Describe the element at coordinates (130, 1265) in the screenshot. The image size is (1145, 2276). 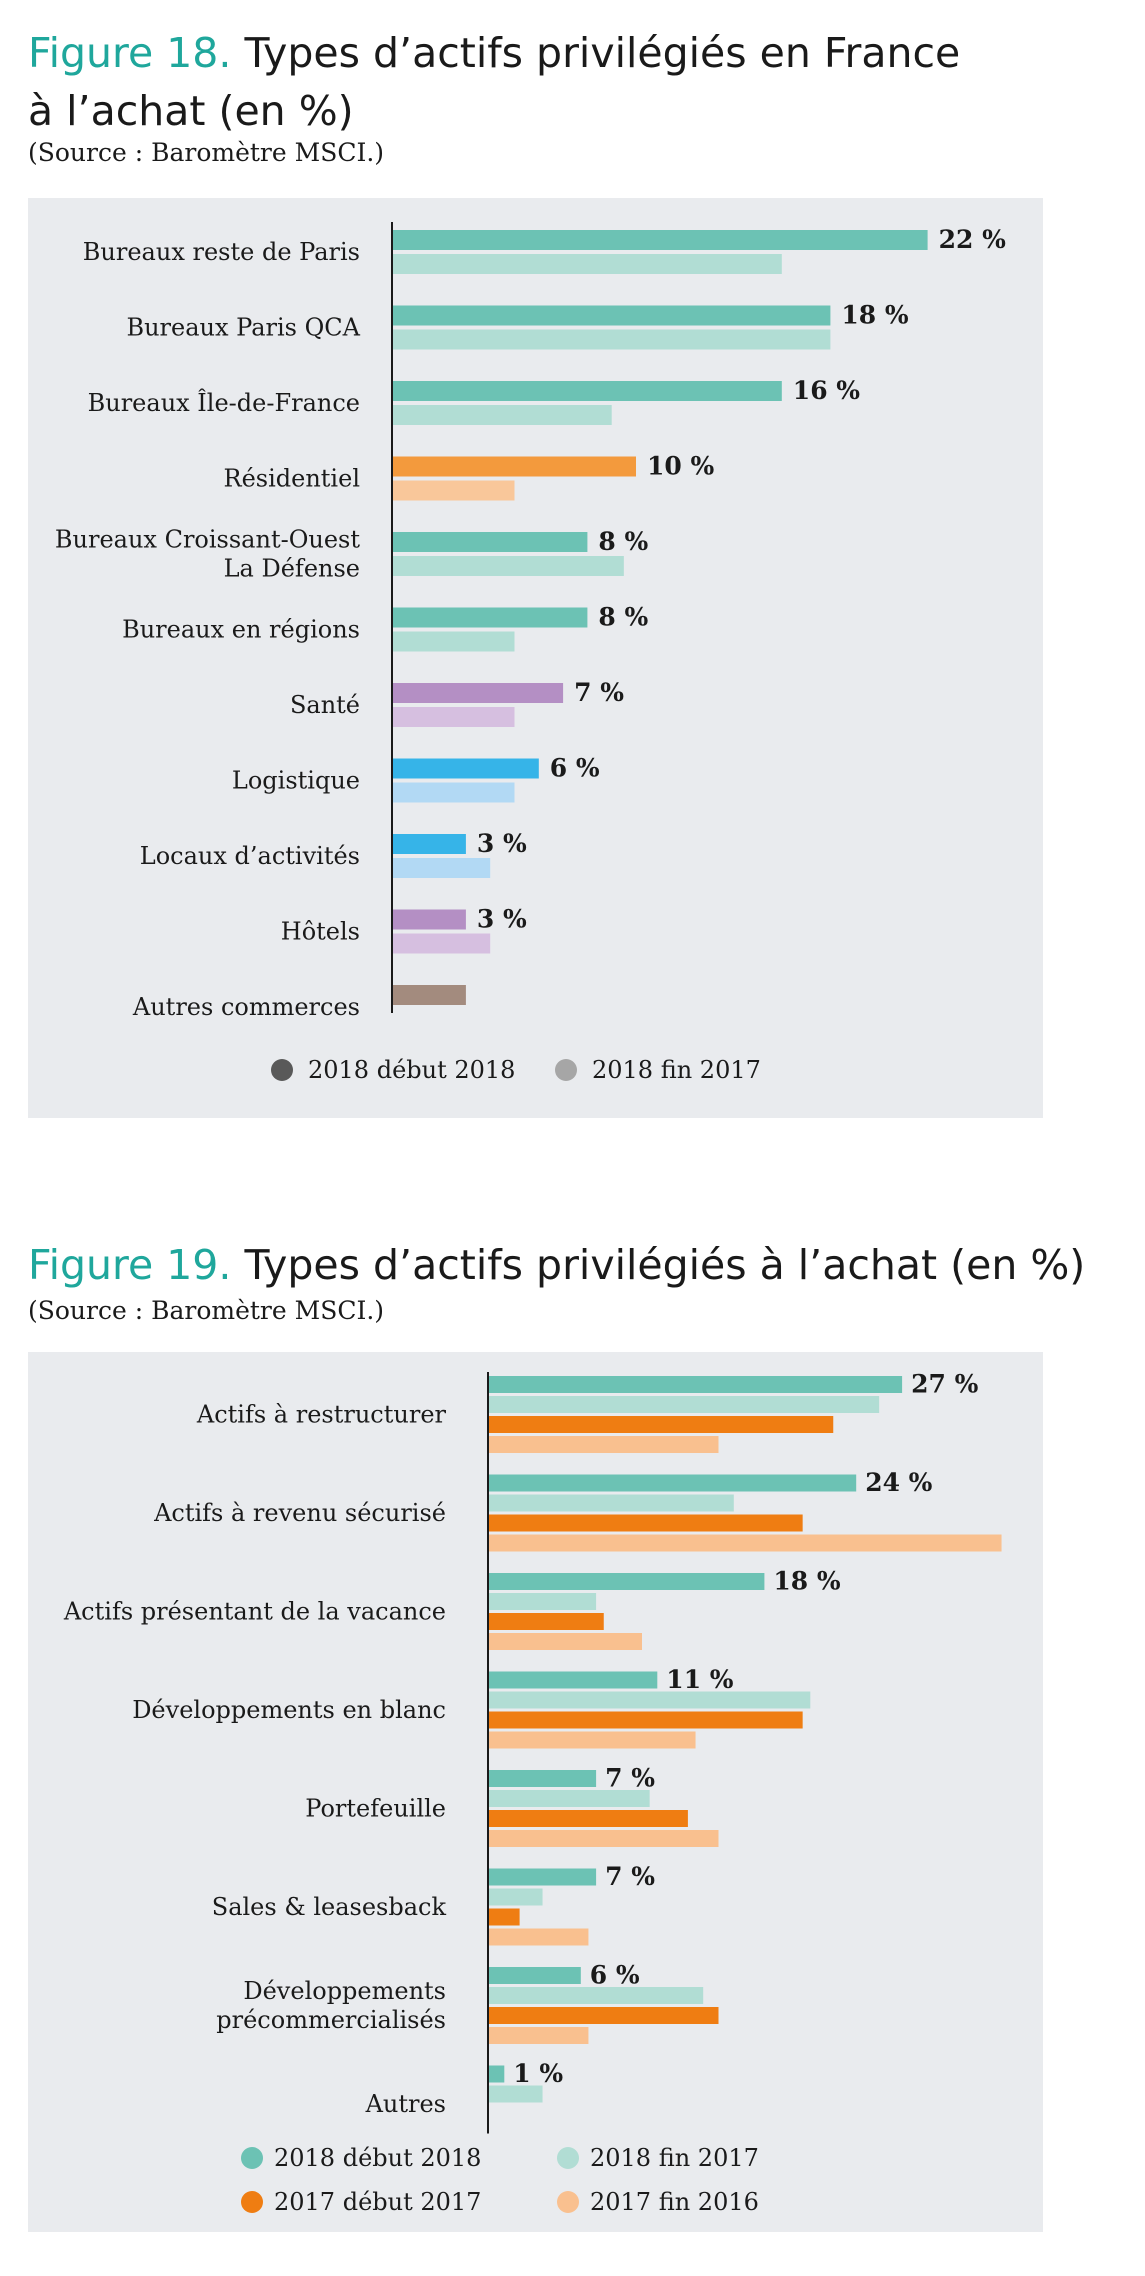
I see `figure-19-number: Figure 19.` at that location.